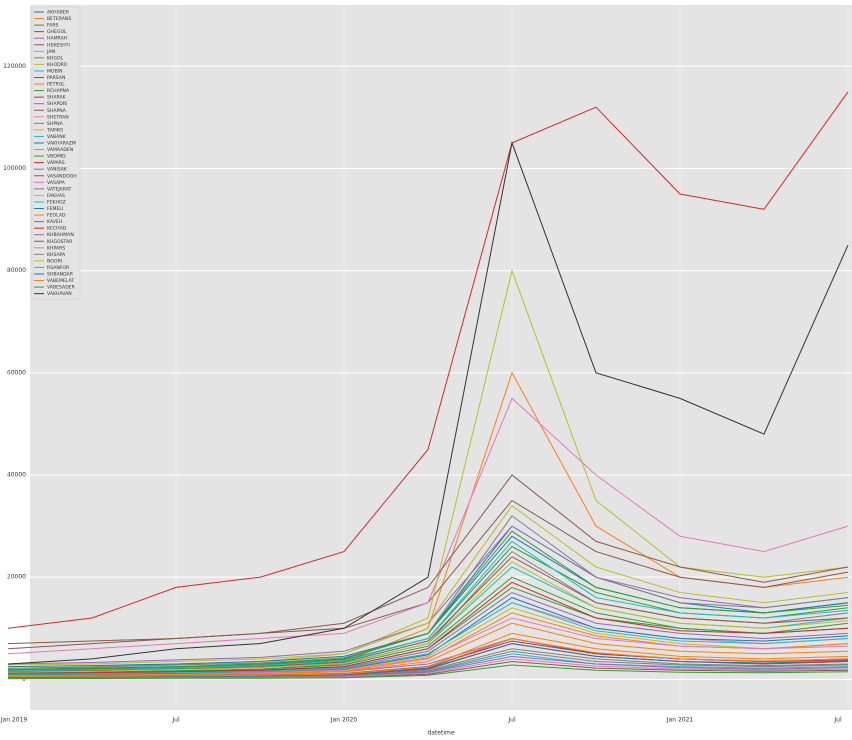 This screenshot has width=852, height=740. Describe the element at coordinates (57, 98) in the screenshot. I see `legend-label: SHARAK` at that location.